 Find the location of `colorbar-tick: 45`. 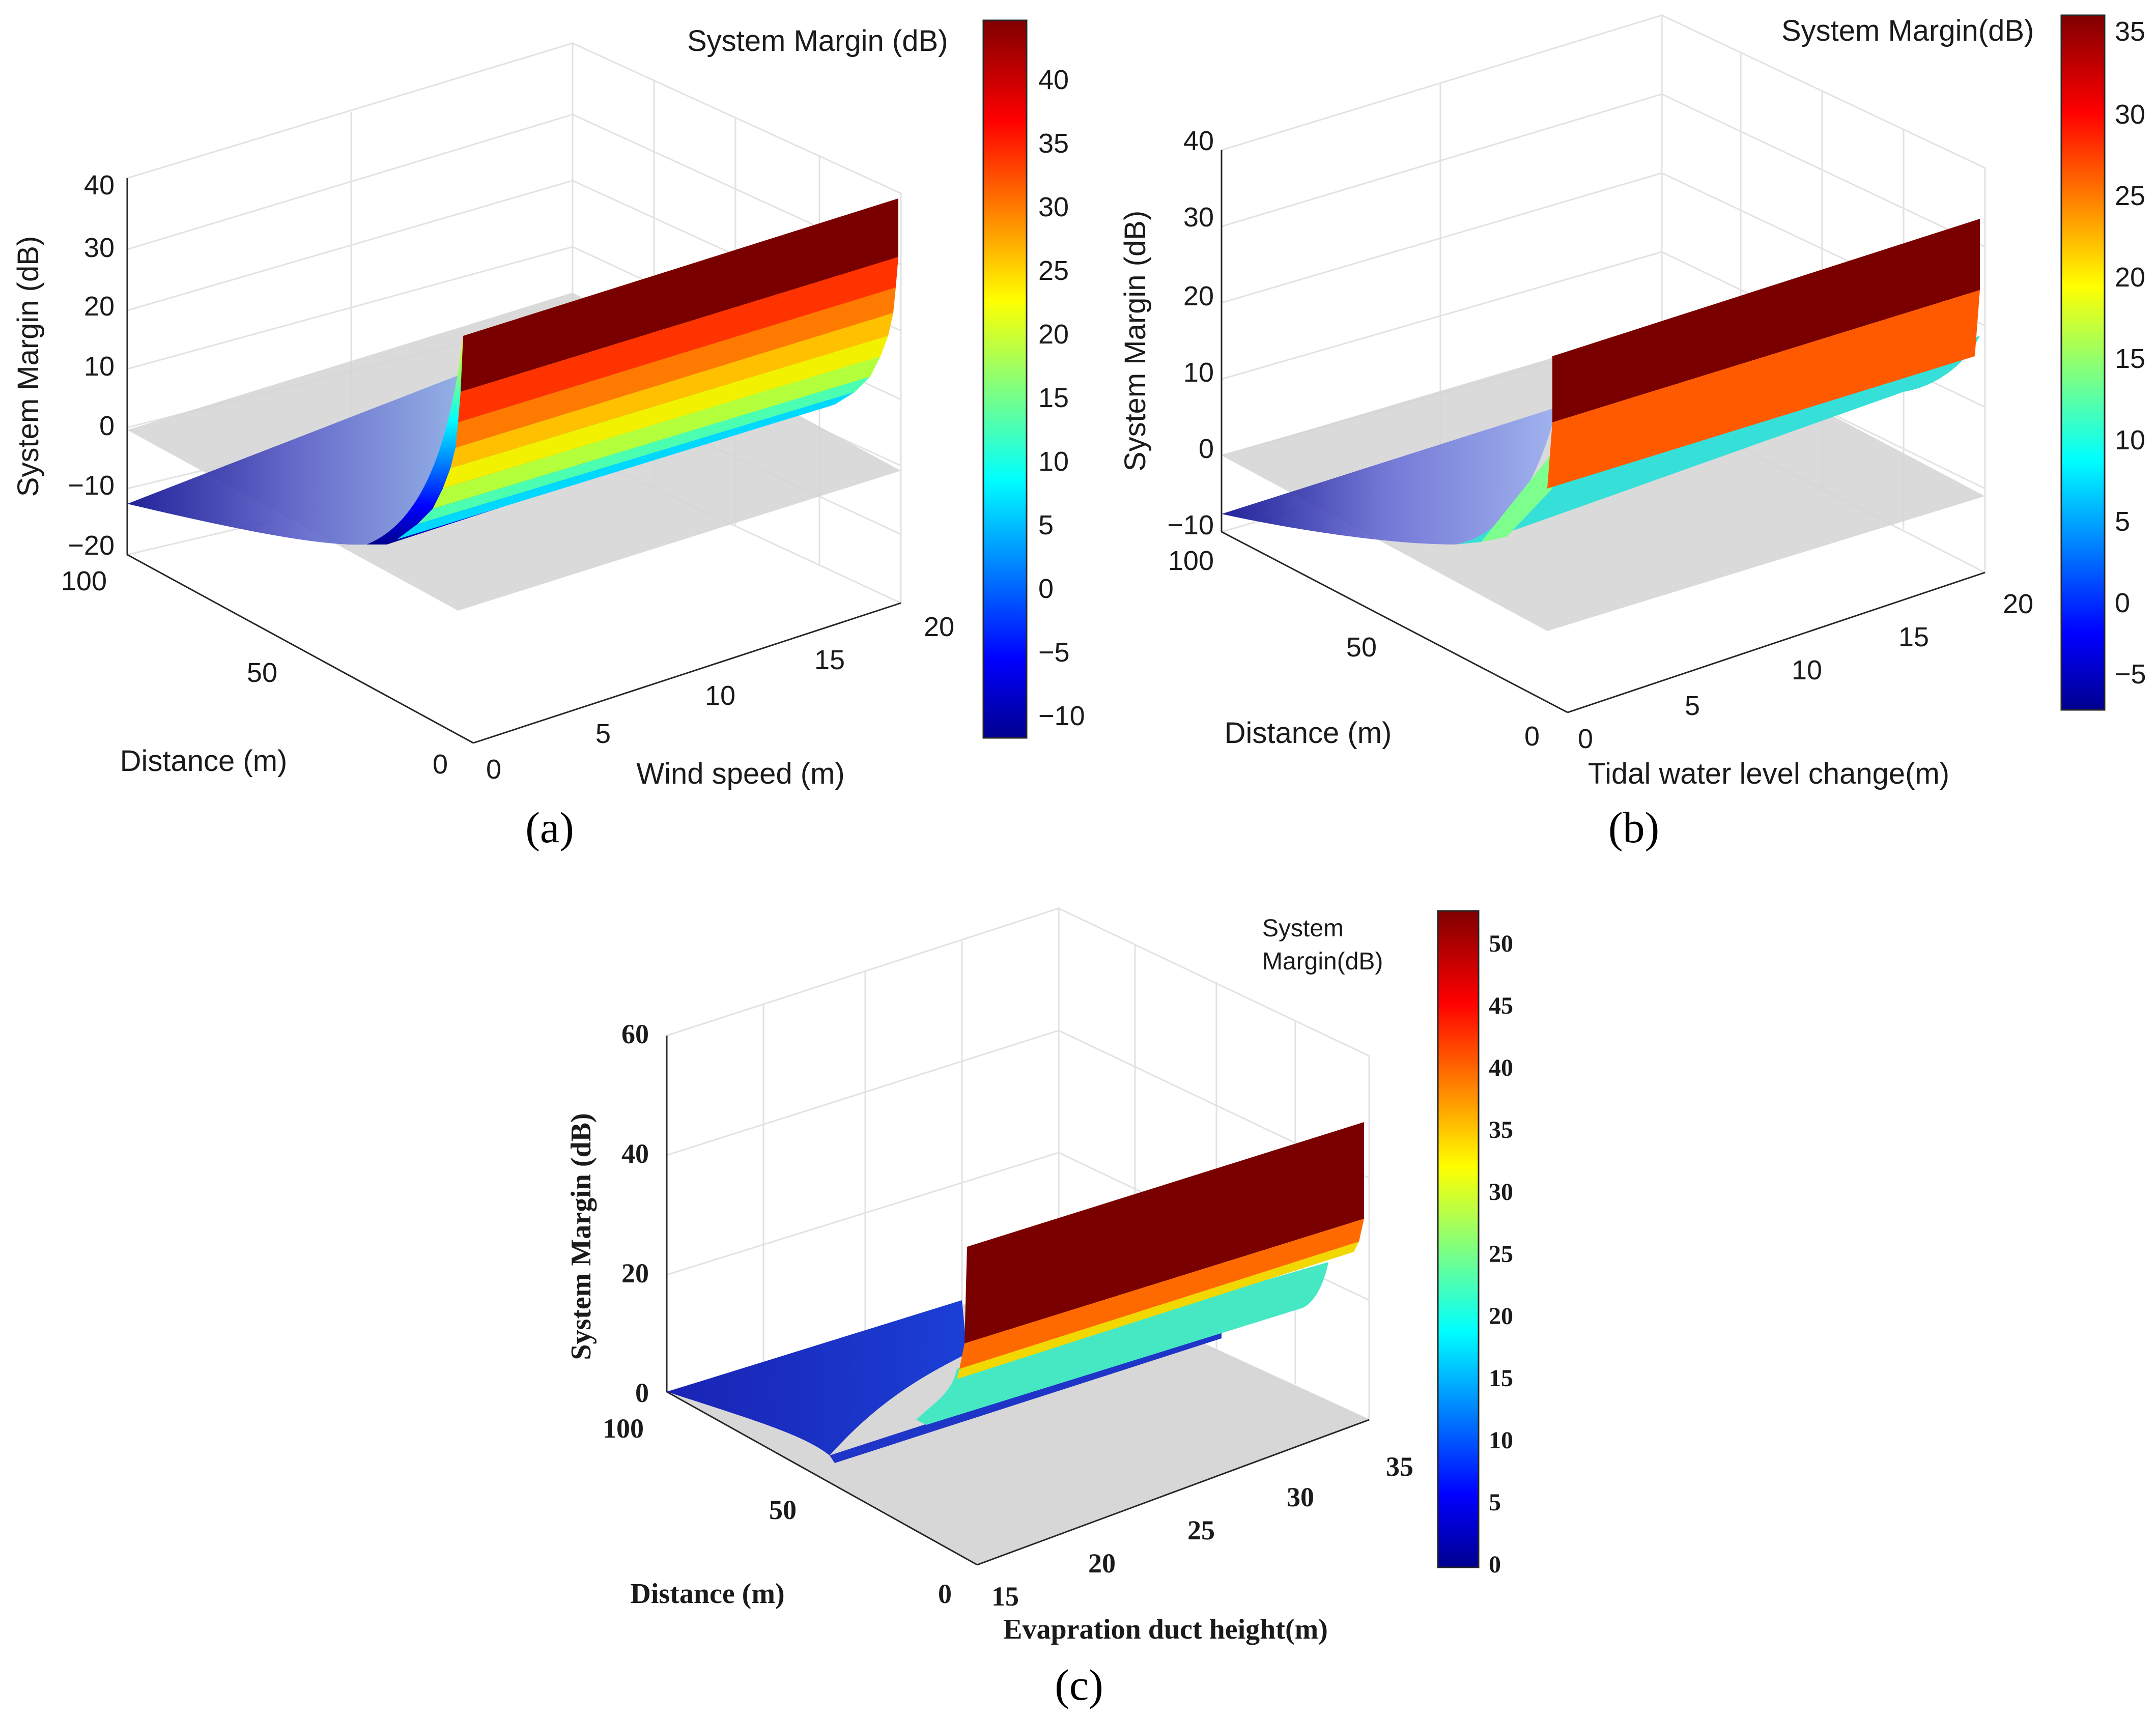

colorbar-tick: 45 is located at coordinates (1501, 1005).